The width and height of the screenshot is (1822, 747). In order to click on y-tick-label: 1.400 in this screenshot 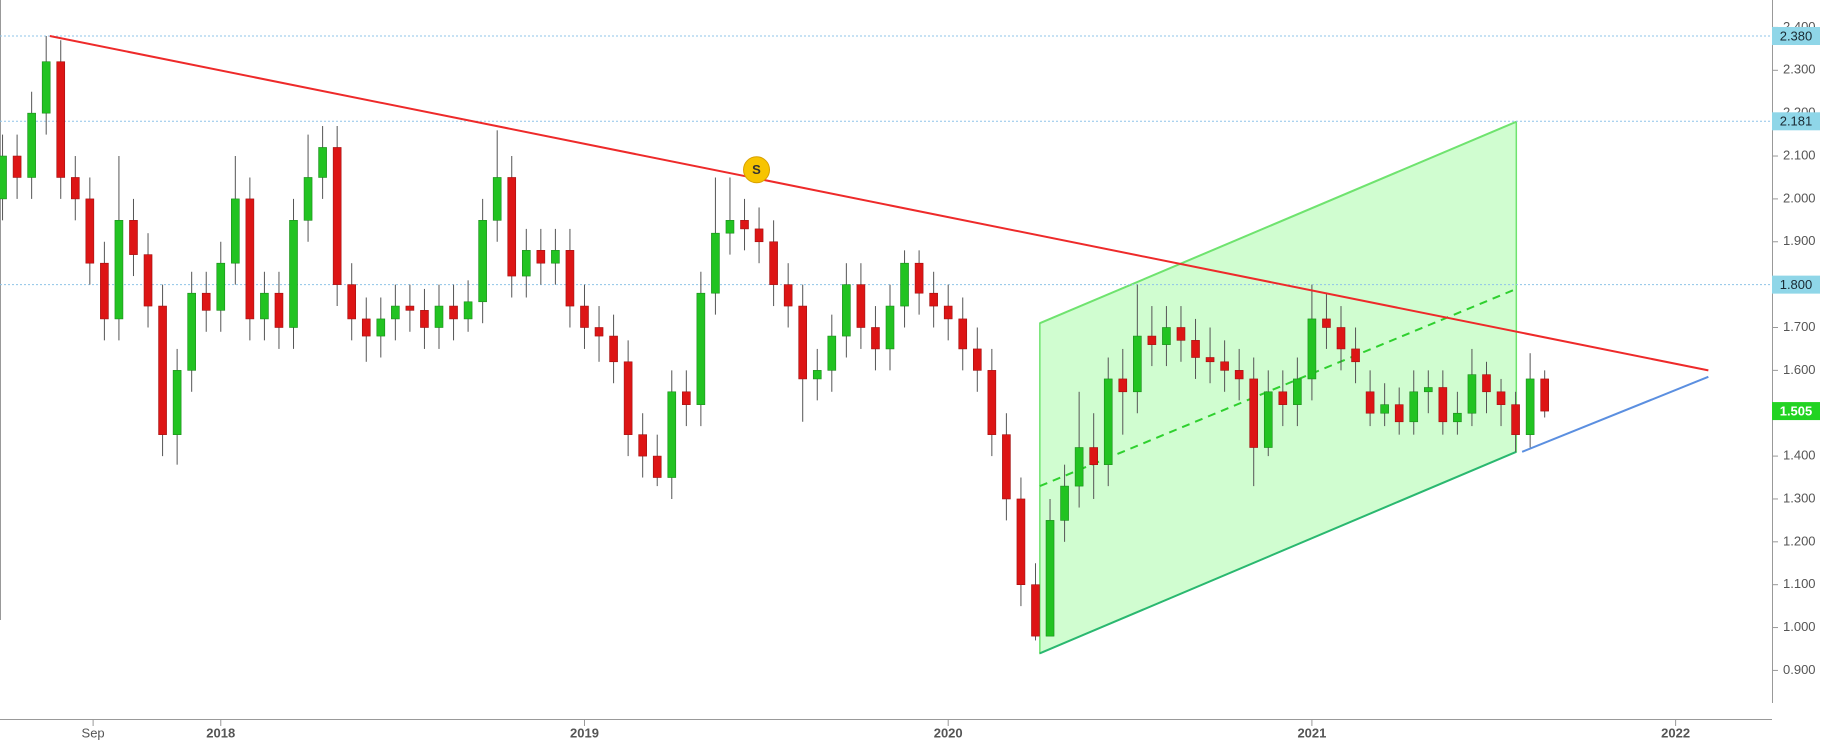, I will do `click(1799, 455)`.